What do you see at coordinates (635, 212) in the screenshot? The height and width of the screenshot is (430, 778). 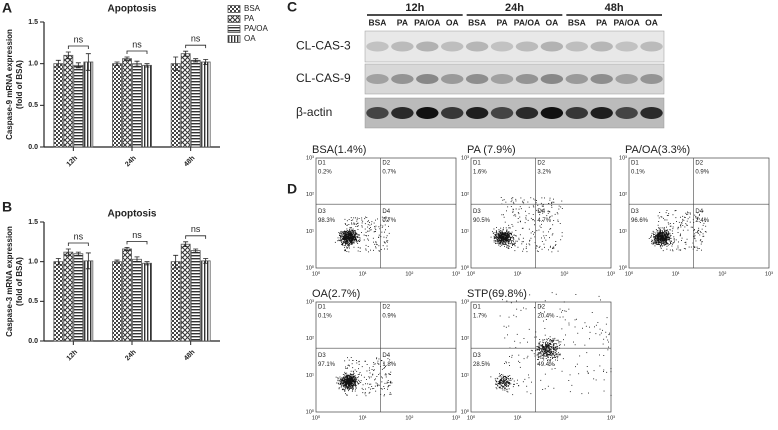 I see `quadrant-name: D3` at bounding box center [635, 212].